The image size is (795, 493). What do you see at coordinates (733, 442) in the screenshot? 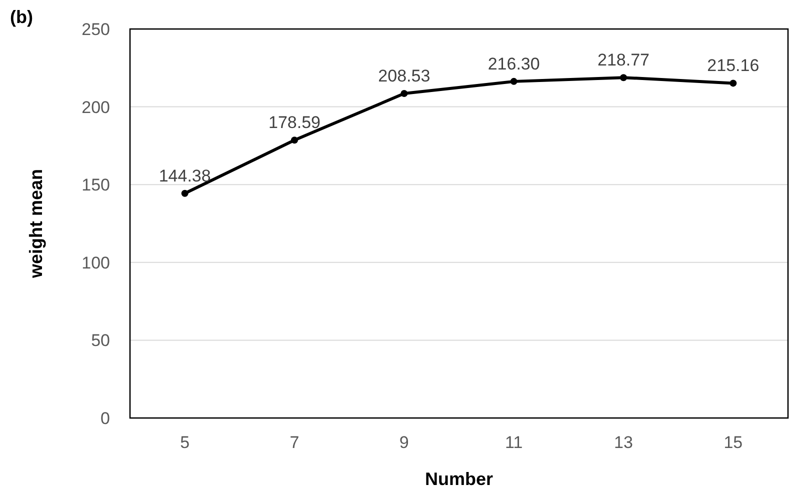
I see `x-tick-label: 15` at bounding box center [733, 442].